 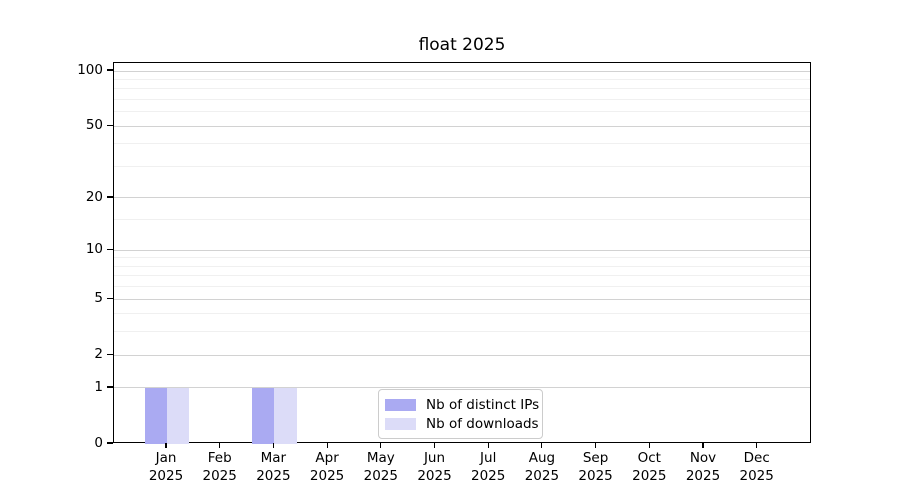 I want to click on x-tick-month: May, so click(x=380, y=458).